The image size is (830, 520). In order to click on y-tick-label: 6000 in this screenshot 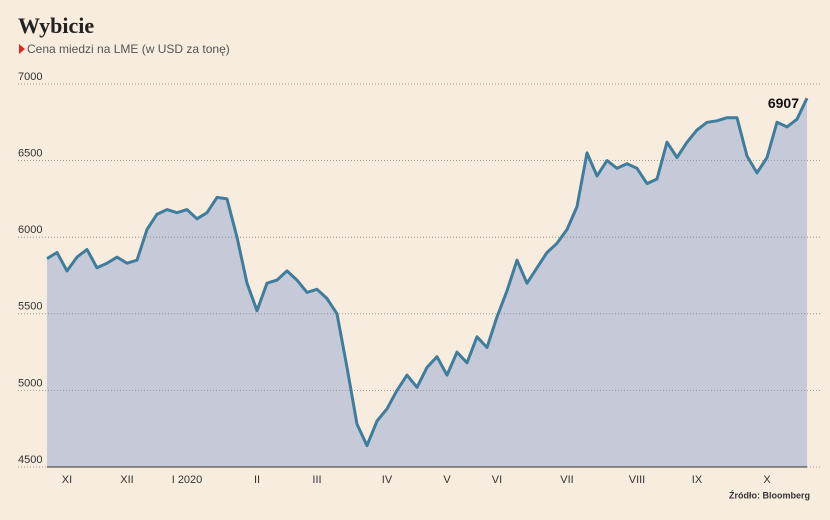, I will do `click(30, 230)`.